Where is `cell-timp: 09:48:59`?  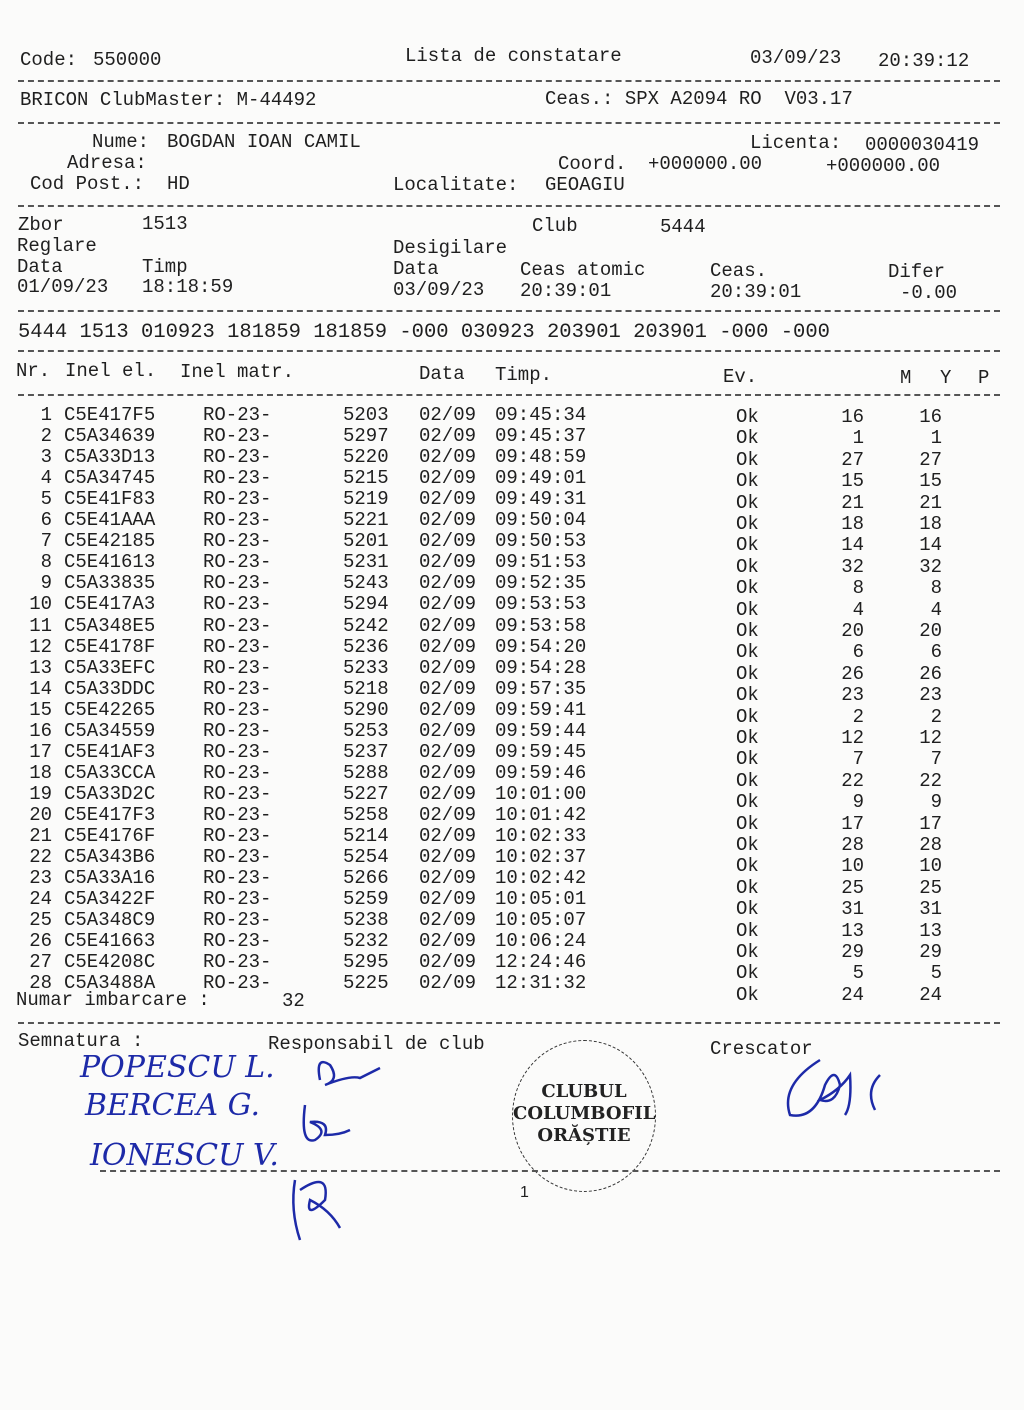 cell-timp: 09:48:59 is located at coordinates (541, 457).